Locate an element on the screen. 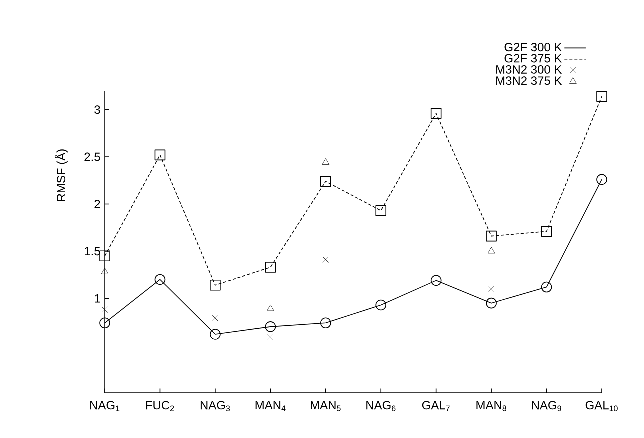 The height and width of the screenshot is (438, 644). y-tick-label: 1.5 is located at coordinates (92, 251).